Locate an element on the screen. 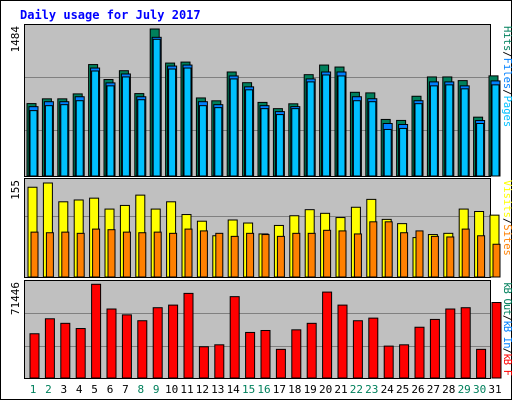 The width and height of the screenshot is (512, 400). x-tick-label: 21 is located at coordinates (340, 389).